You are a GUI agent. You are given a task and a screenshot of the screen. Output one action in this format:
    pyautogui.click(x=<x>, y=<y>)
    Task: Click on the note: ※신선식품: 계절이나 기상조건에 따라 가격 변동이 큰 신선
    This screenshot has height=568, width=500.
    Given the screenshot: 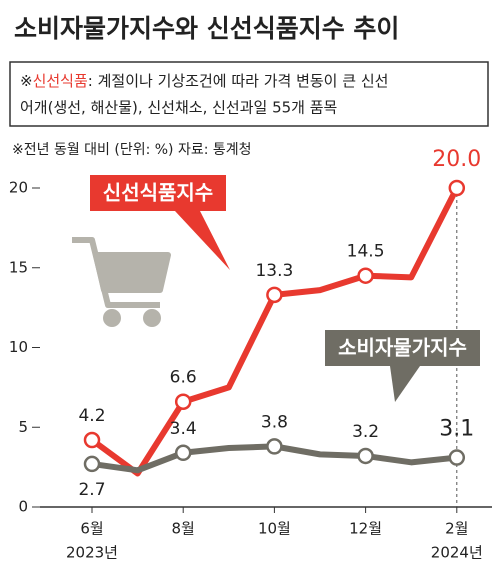 What is the action you would take?
    pyautogui.click(x=204, y=81)
    